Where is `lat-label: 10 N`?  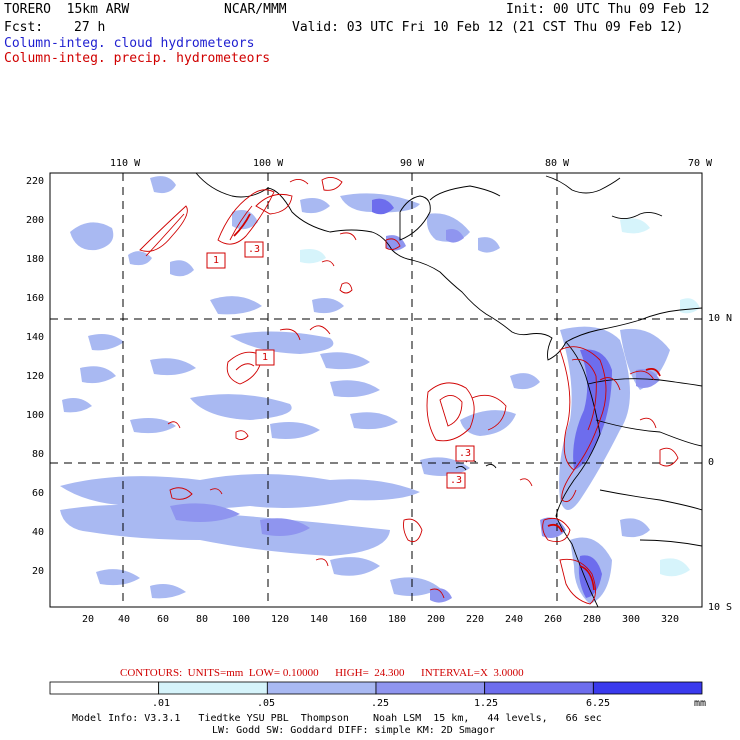 lat-label: 10 N is located at coordinates (720, 318).